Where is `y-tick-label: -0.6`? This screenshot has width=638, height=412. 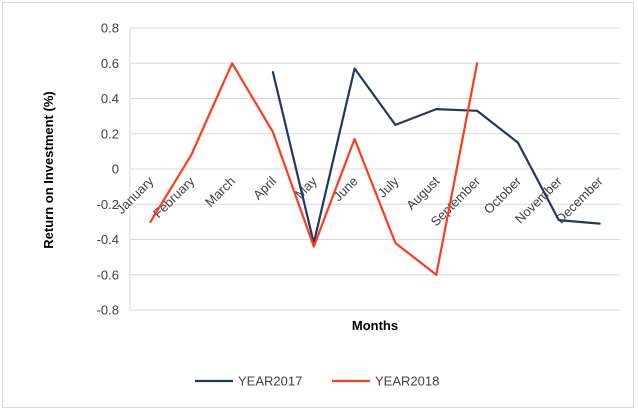
y-tick-label: -0.6 is located at coordinates (108, 274).